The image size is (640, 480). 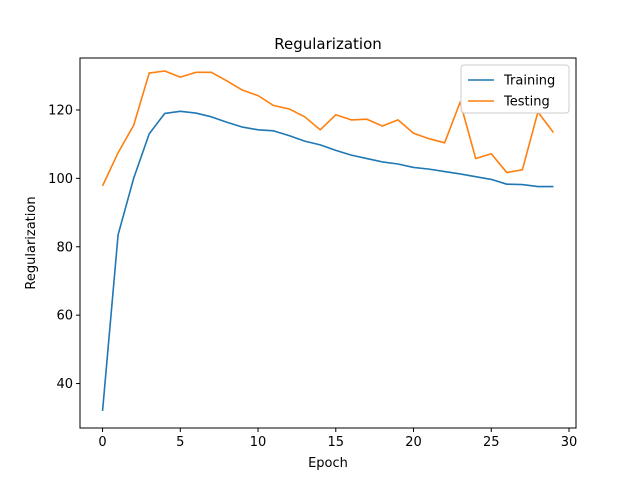 What do you see at coordinates (60, 179) in the screenshot?
I see `y-tick-label: 100` at bounding box center [60, 179].